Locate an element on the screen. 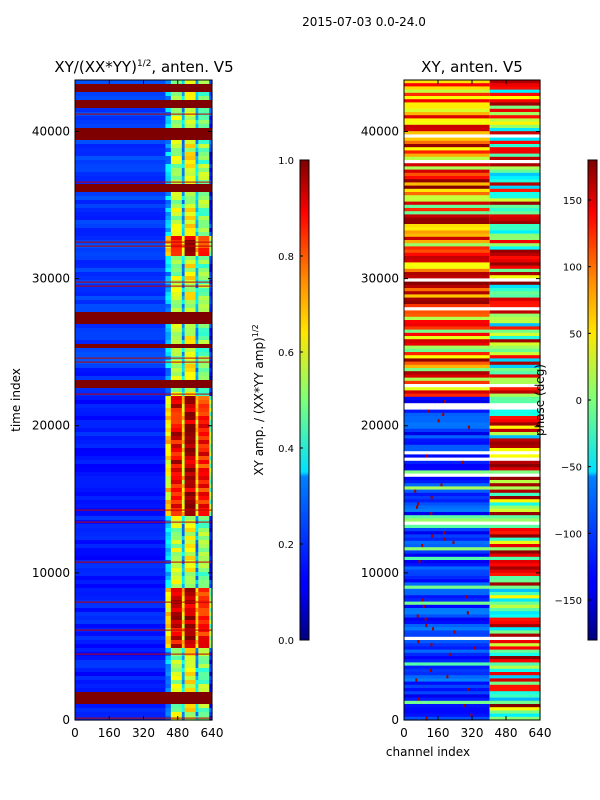 This screenshot has height=800, width=600. amplitude-band is located at coordinates (143, 346).